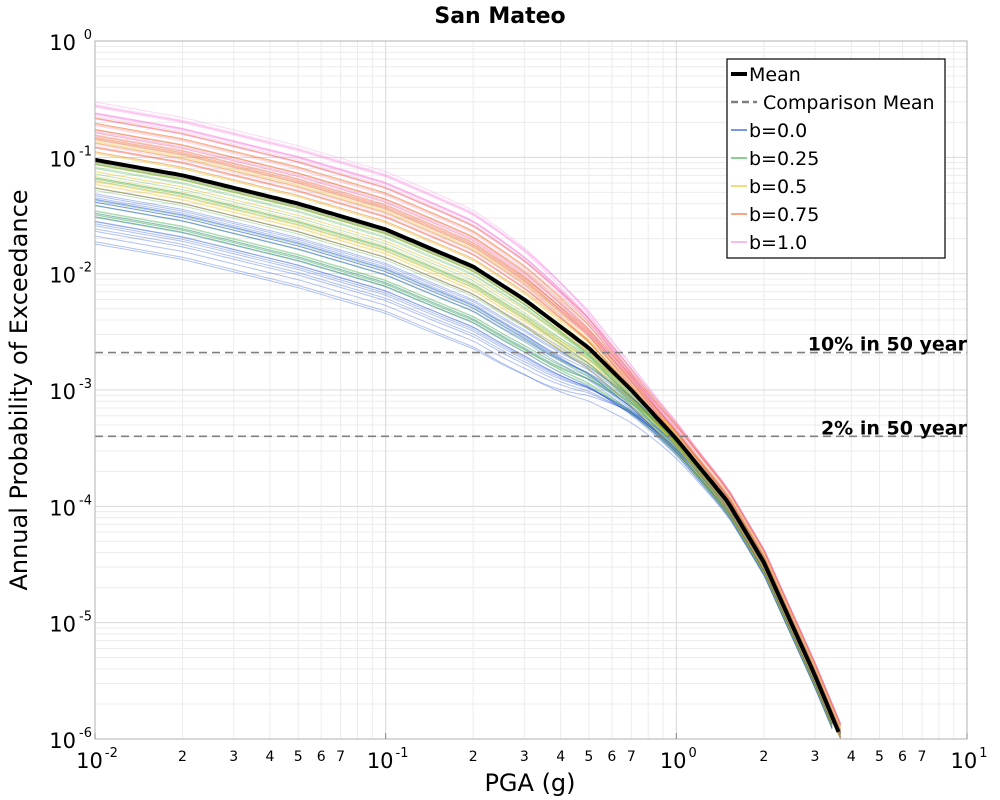 This screenshot has height=800, width=1000. I want to click on legend-label: b=0.5, so click(778, 187).